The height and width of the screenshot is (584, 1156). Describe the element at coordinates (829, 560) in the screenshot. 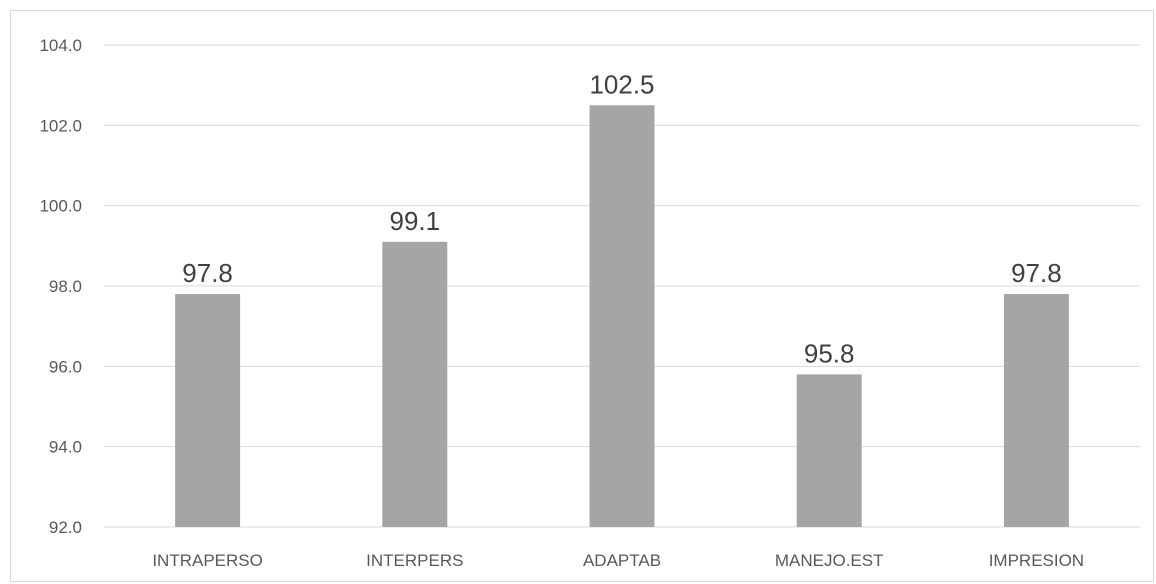

I see `x-category-label: MANEJO.EST` at that location.